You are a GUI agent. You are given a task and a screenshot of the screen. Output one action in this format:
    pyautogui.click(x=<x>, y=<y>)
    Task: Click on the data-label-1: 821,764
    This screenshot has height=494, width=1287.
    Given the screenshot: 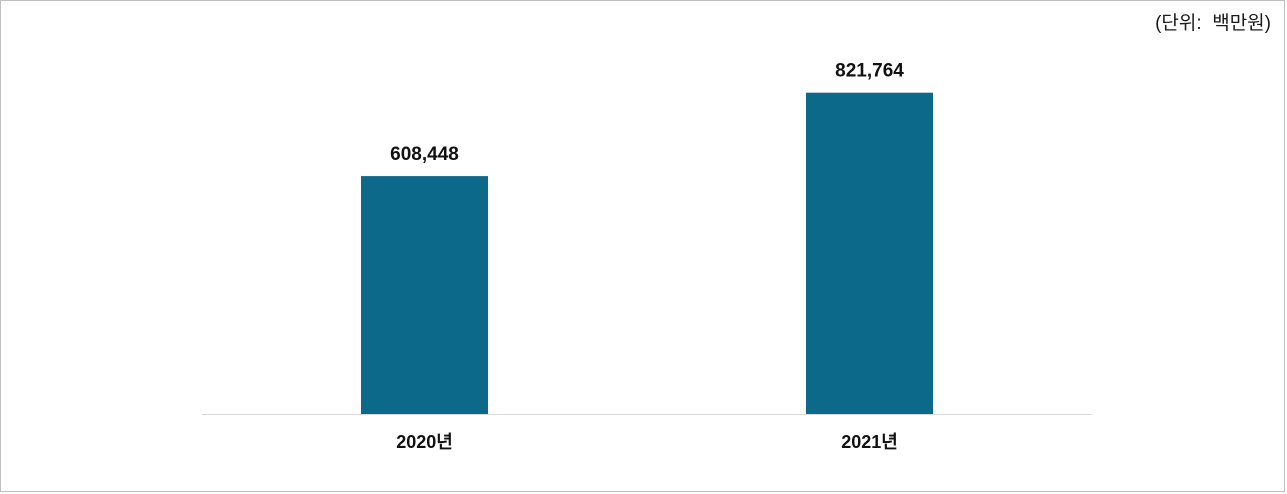 What is the action you would take?
    pyautogui.click(x=869, y=71)
    